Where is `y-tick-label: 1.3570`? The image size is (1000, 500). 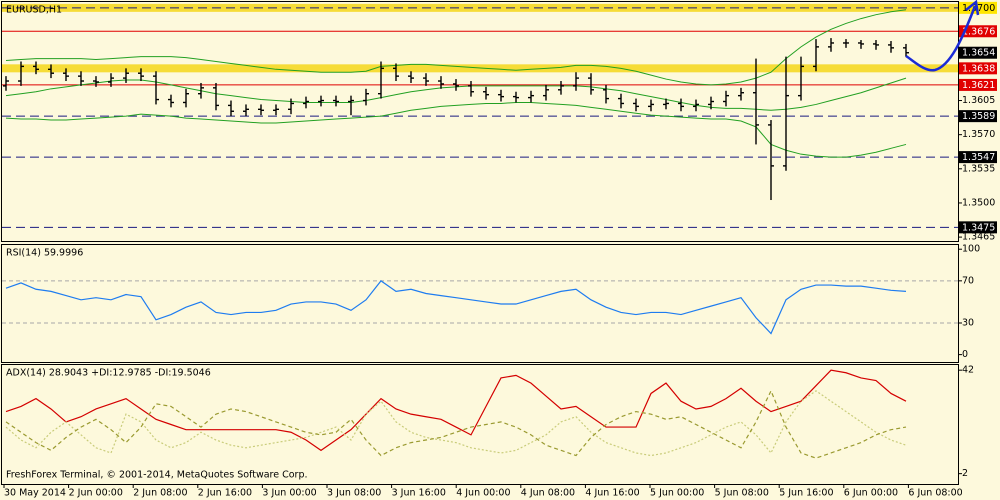
y-tick-label: 1.3570 is located at coordinates (978, 134).